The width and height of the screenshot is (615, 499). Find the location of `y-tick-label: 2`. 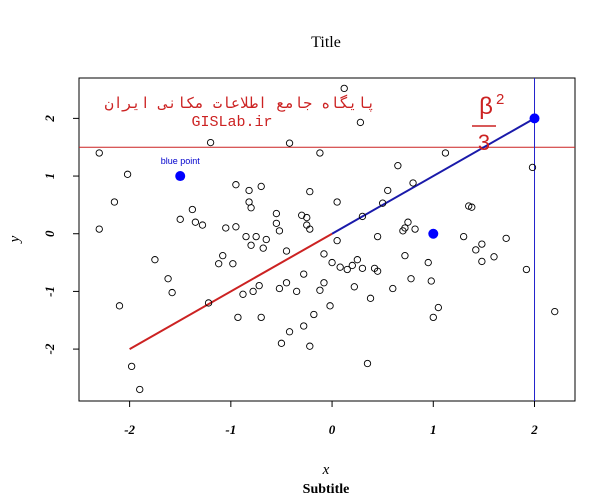

y-tick-label: 2 is located at coordinates (49, 119).